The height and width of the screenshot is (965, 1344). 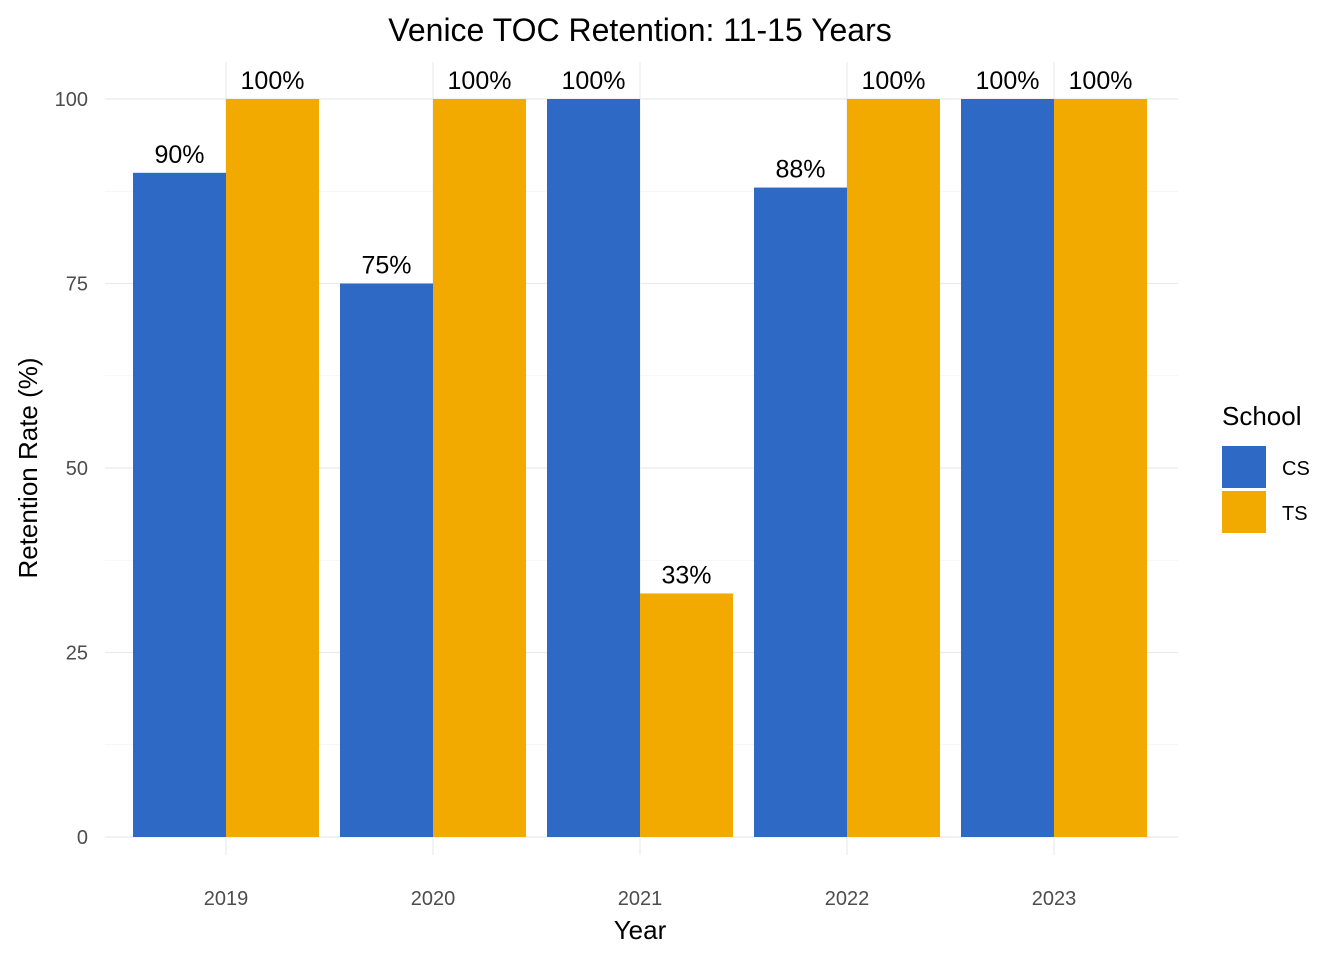 What do you see at coordinates (1262, 416) in the screenshot?
I see `legend-title: School` at bounding box center [1262, 416].